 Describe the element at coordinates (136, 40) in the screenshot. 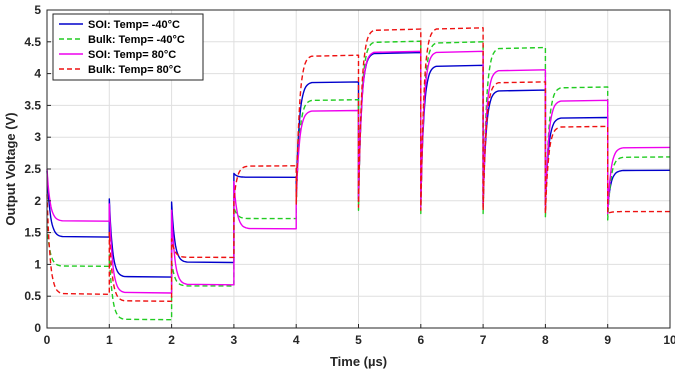

I see `legend-entry: Bulk: Temp= -40°C` at that location.